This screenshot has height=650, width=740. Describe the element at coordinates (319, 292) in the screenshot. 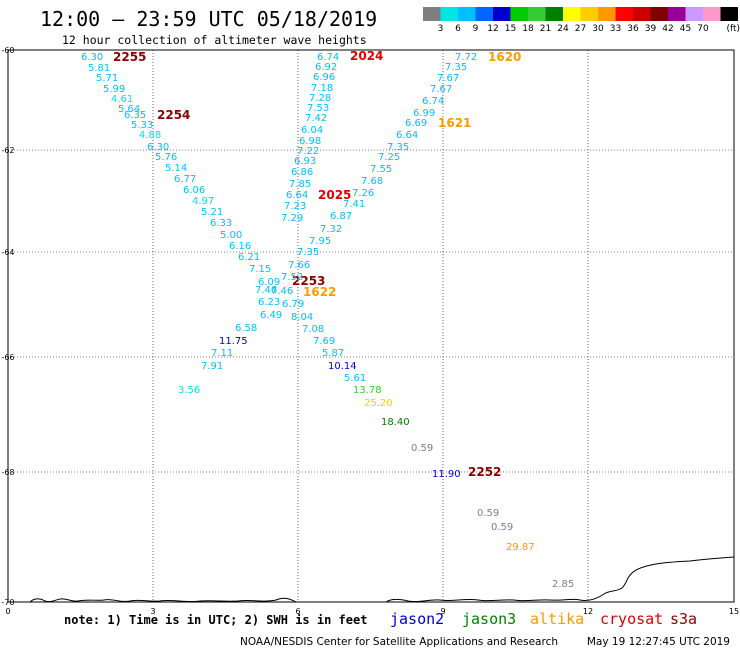

I see `pass-time-label: 1622` at that location.